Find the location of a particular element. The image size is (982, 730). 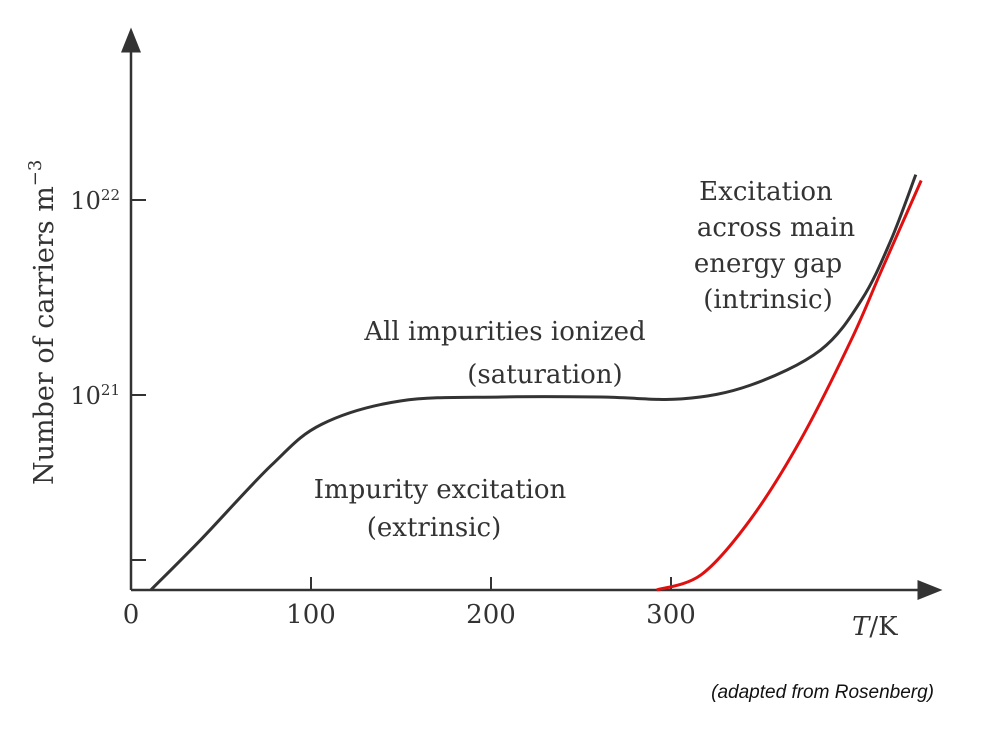

y-tick-label: 1021 is located at coordinates (95, 395).